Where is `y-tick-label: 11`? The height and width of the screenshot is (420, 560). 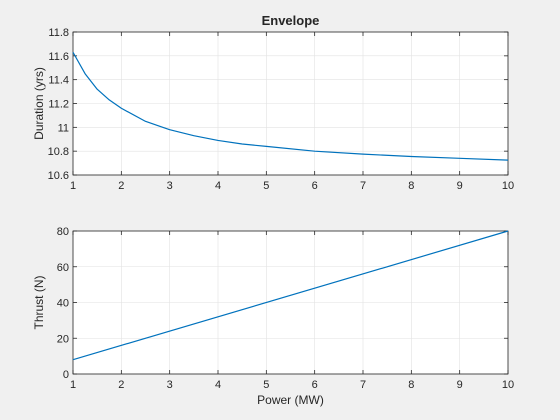 y-tick-label: 11 is located at coordinates (63, 128).